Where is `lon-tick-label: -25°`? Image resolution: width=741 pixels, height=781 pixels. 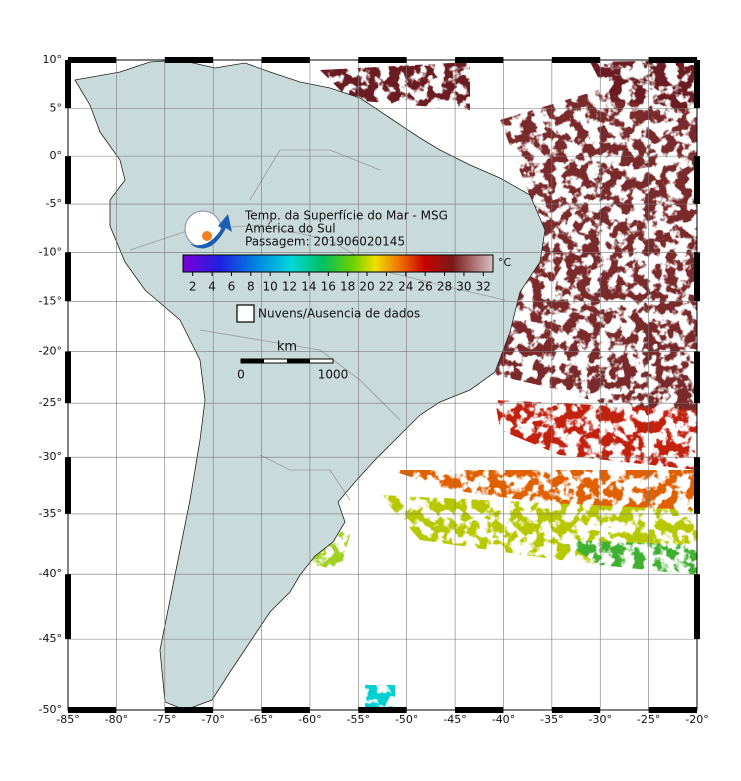 lon-tick-label: -25° is located at coordinates (648, 719).